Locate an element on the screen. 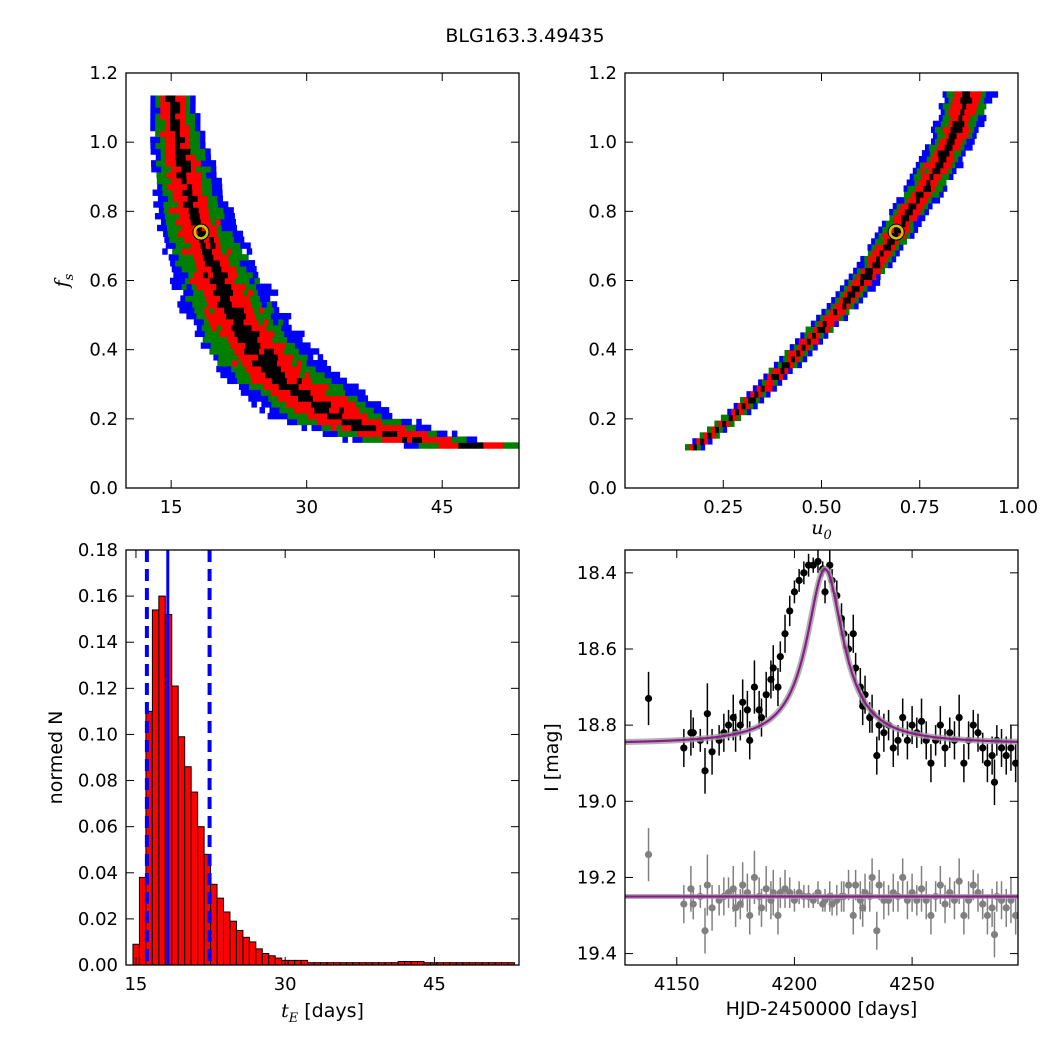 The height and width of the screenshot is (1050, 1050). residual-point is located at coordinates (973, 885).